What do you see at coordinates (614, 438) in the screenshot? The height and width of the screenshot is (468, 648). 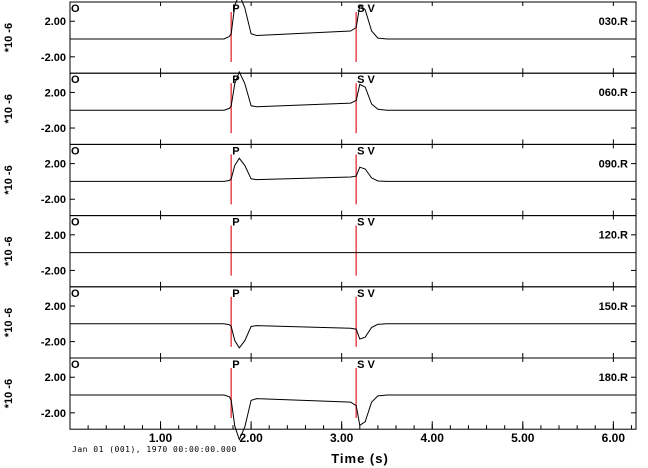 I see `x-tick-label: 6.00` at bounding box center [614, 438].